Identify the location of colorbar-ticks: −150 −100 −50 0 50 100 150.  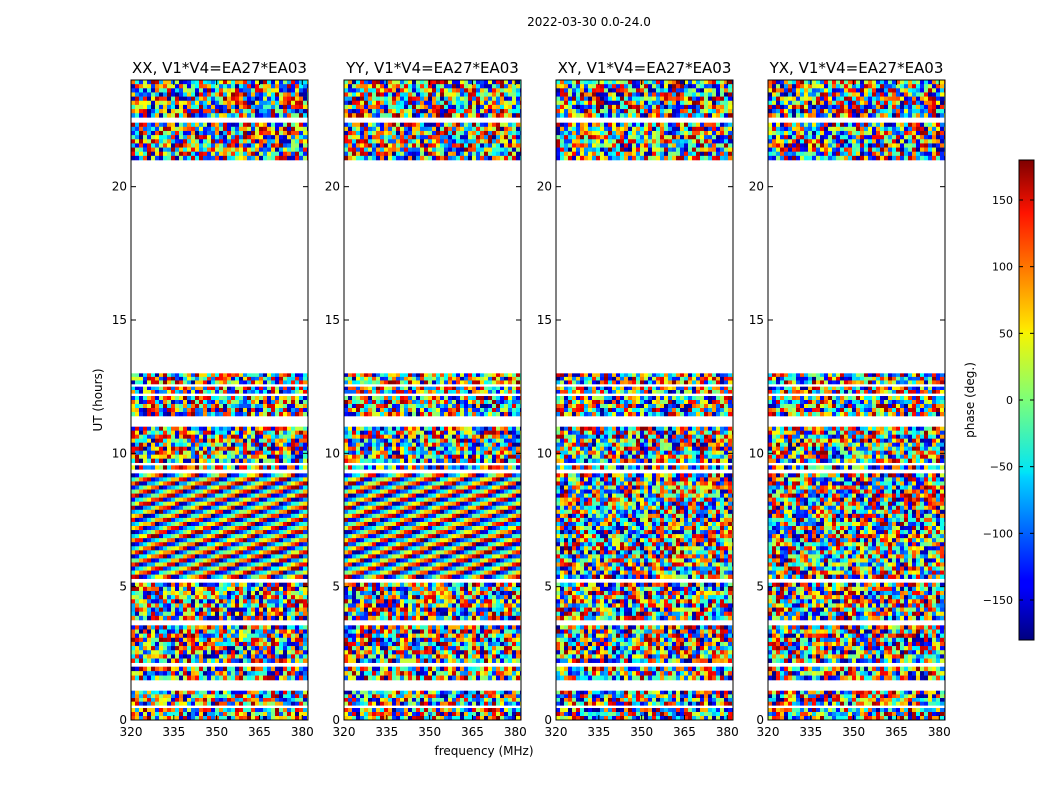
(1008, 400).